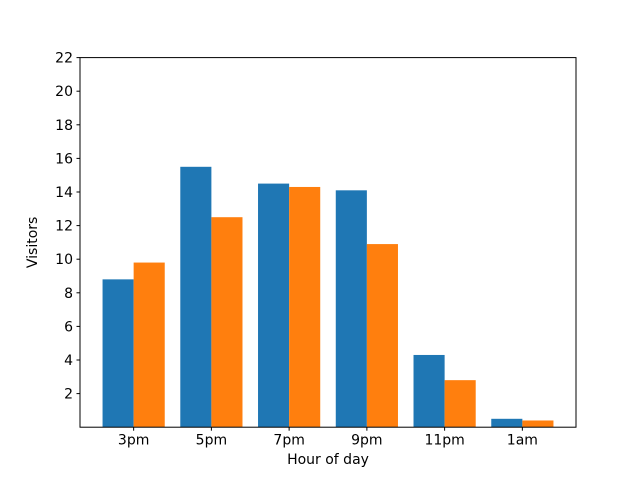 This screenshot has width=640, height=480. I want to click on y-tick-label-22: 22, so click(64, 59).